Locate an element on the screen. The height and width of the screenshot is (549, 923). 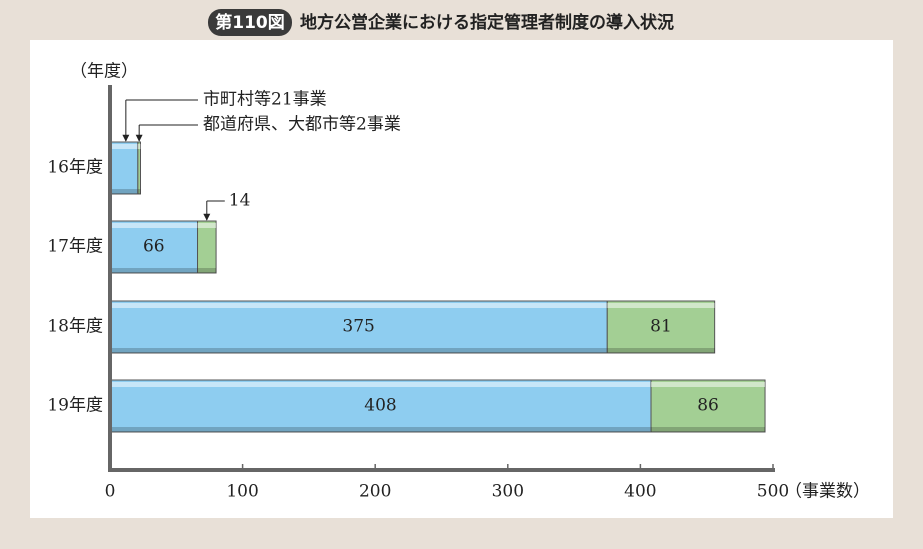
x-tick-label: 100 is located at coordinates (242, 492).